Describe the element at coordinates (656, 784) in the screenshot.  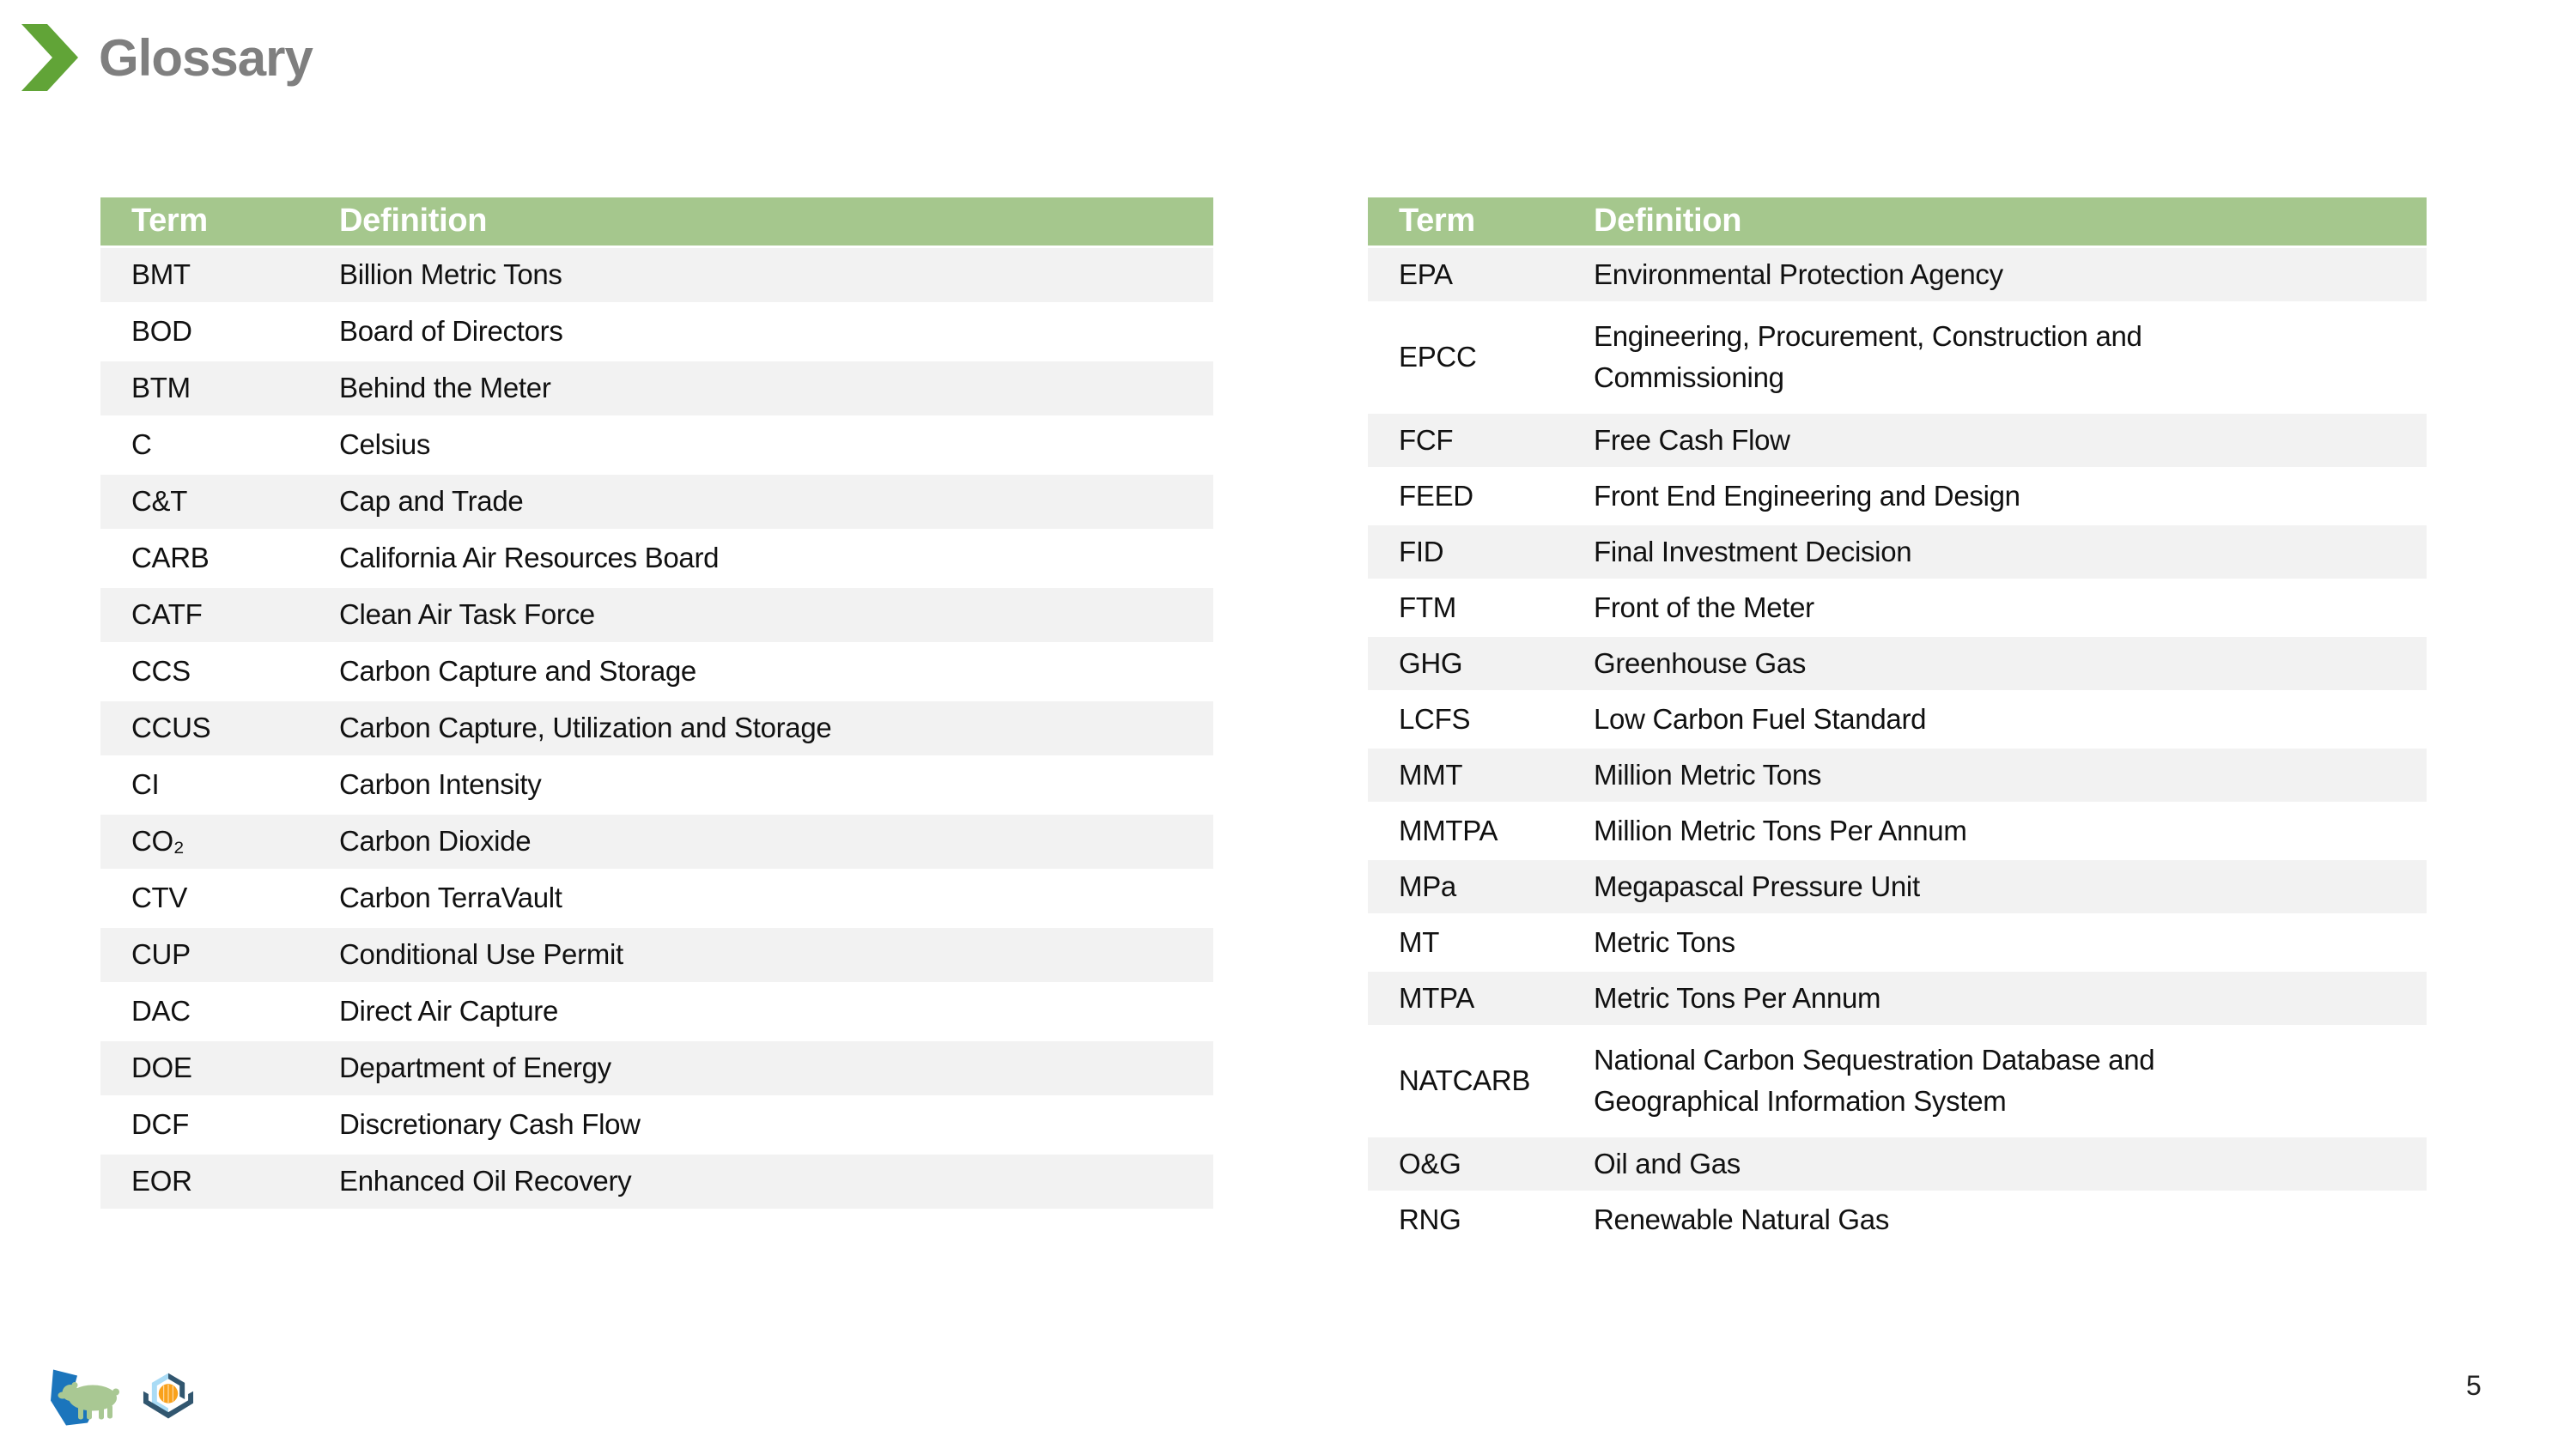
I see `table-row: CI Carbon Intensity` at that location.